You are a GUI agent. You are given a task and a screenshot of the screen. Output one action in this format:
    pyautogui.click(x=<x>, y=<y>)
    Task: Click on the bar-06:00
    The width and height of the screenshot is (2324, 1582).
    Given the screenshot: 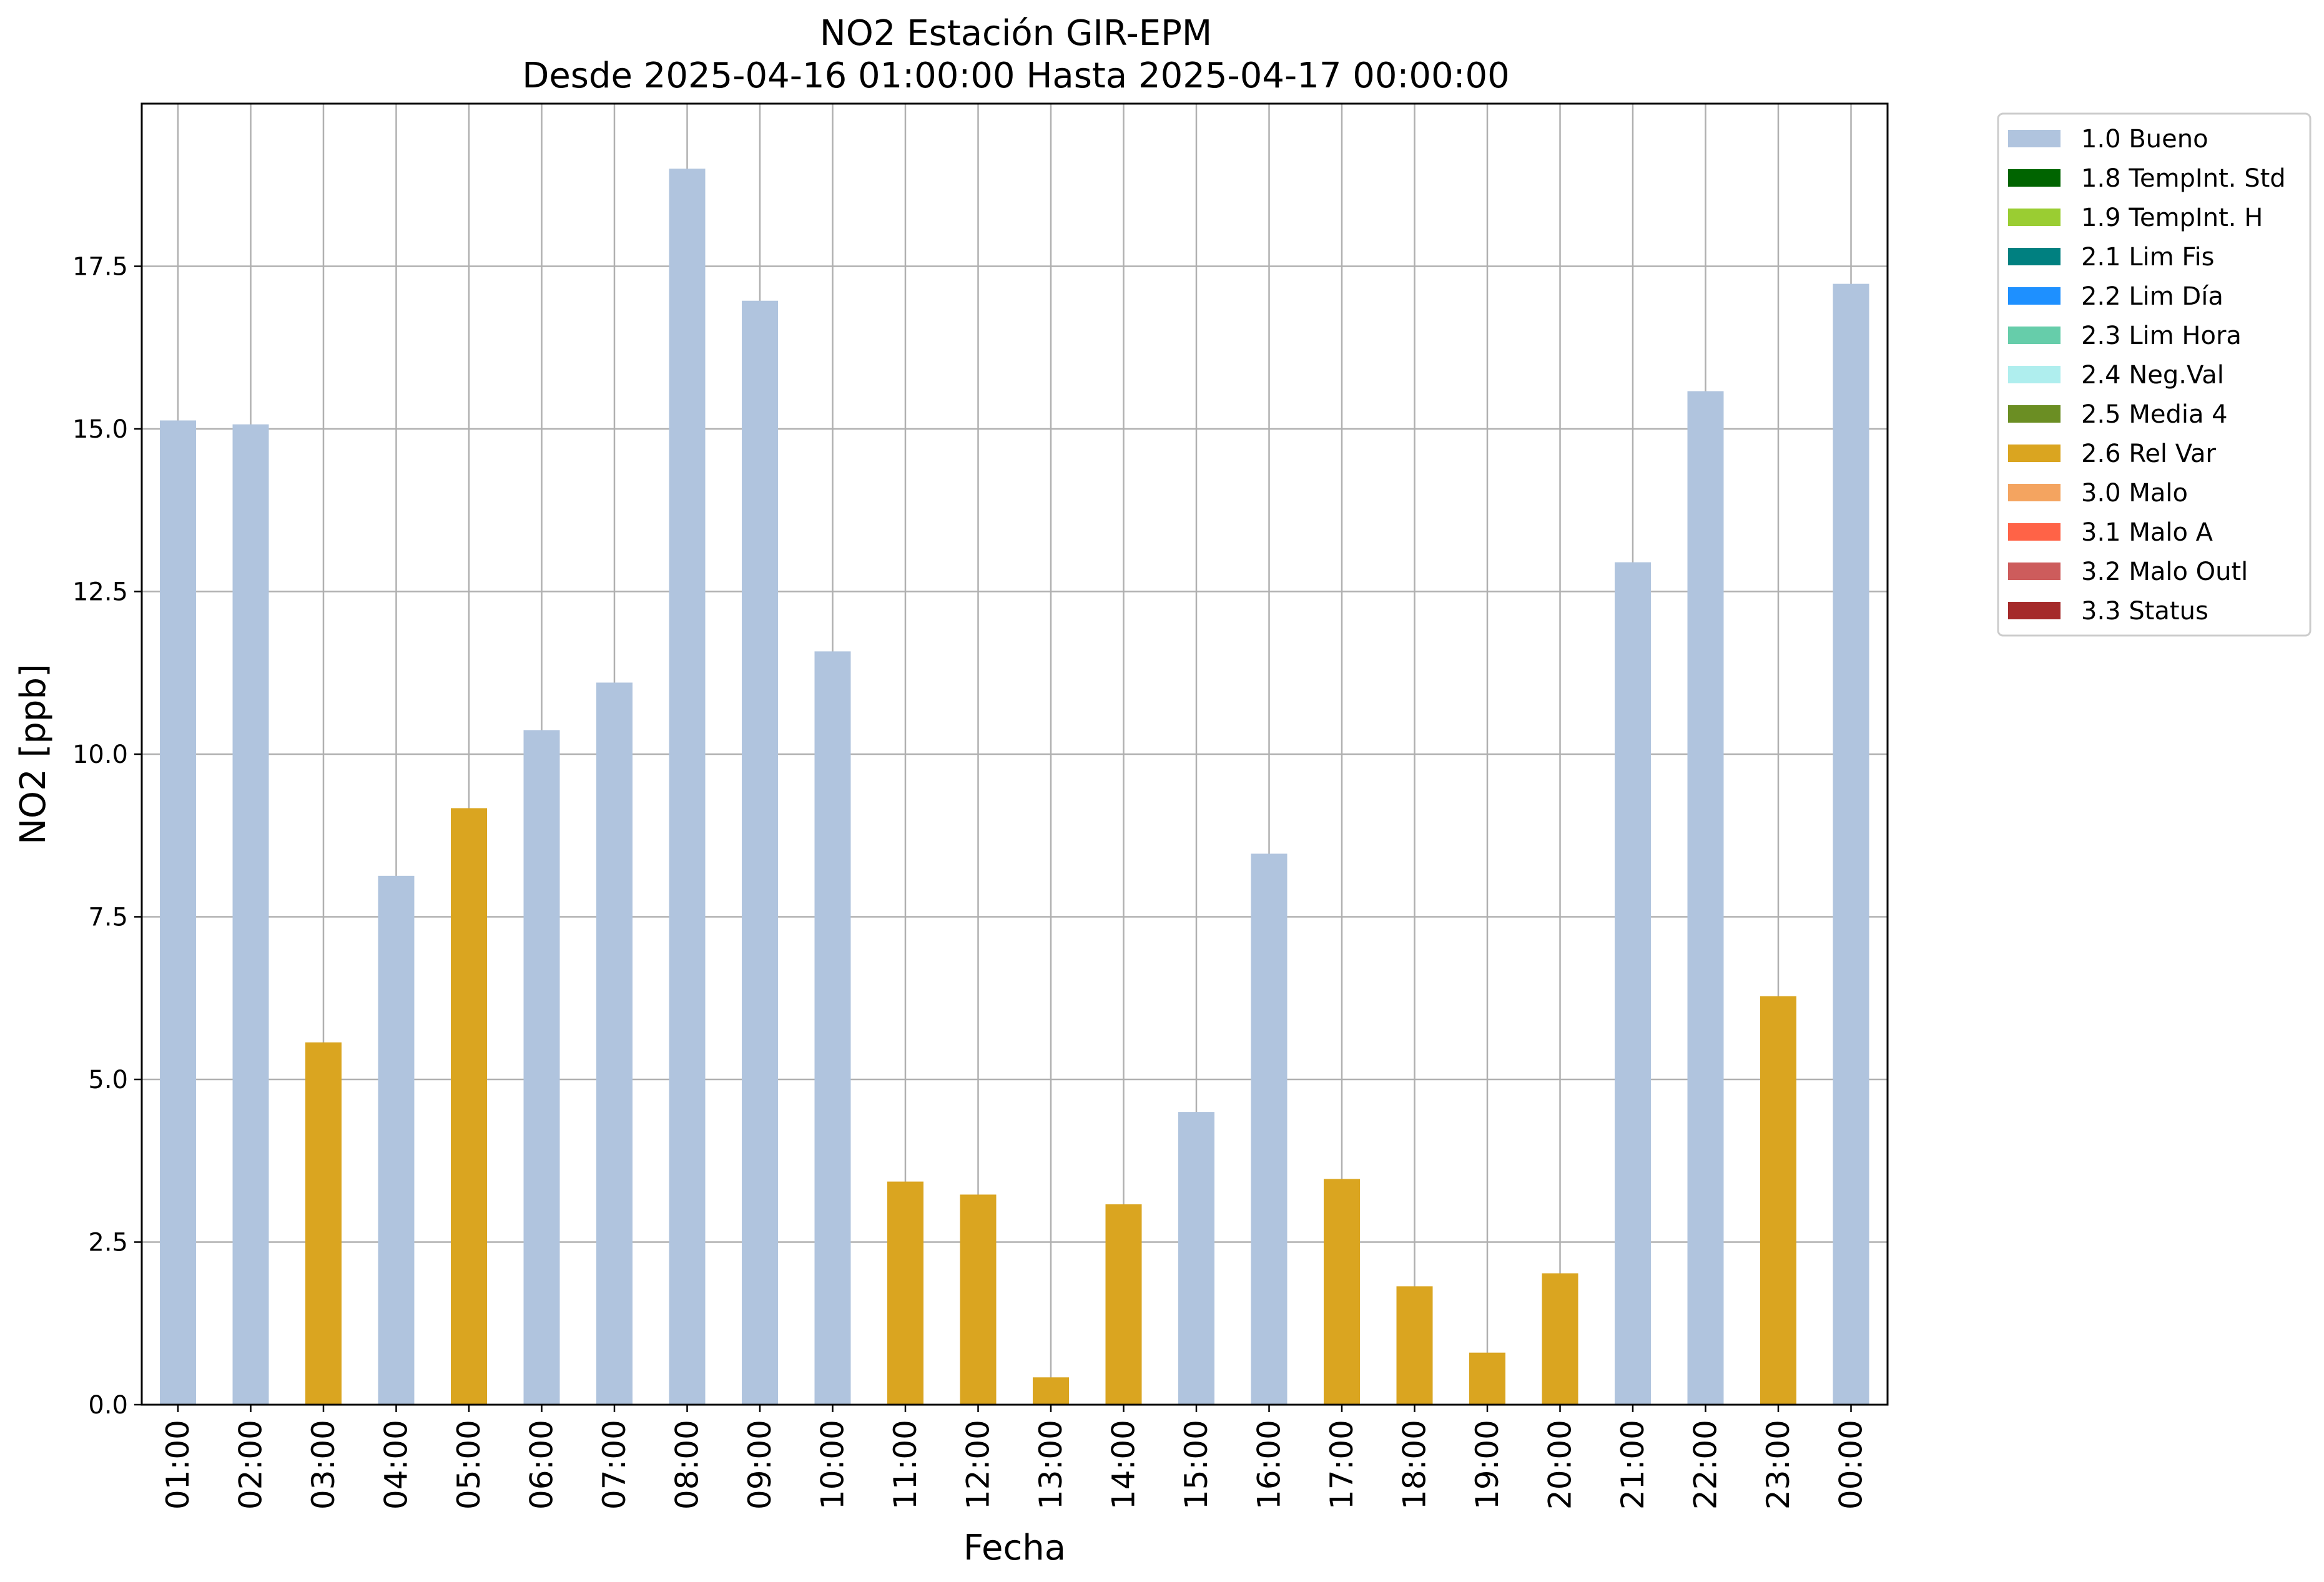 What is the action you would take?
    pyautogui.click(x=541, y=1067)
    